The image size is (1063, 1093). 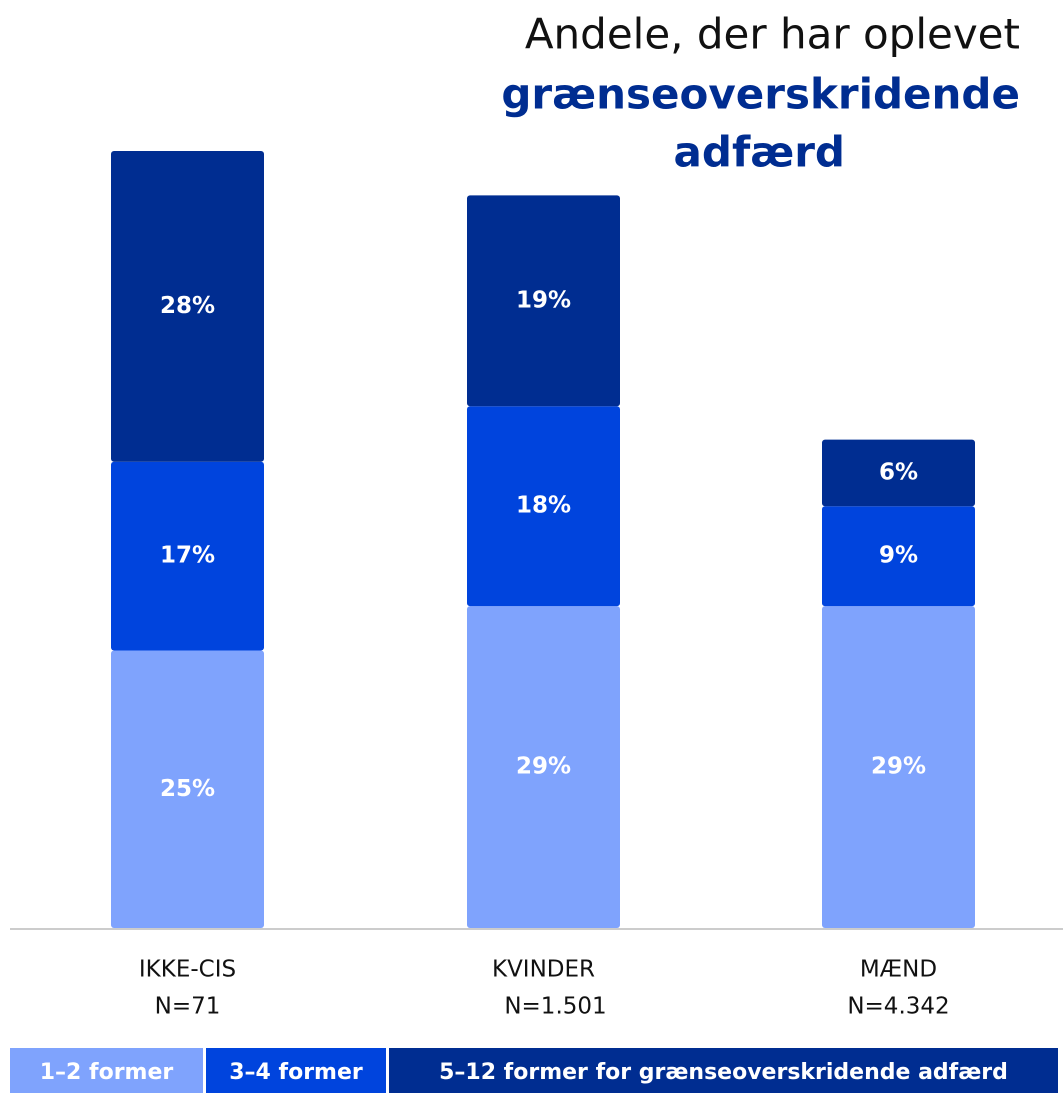 I want to click on data-label: 25%, so click(x=187, y=789).